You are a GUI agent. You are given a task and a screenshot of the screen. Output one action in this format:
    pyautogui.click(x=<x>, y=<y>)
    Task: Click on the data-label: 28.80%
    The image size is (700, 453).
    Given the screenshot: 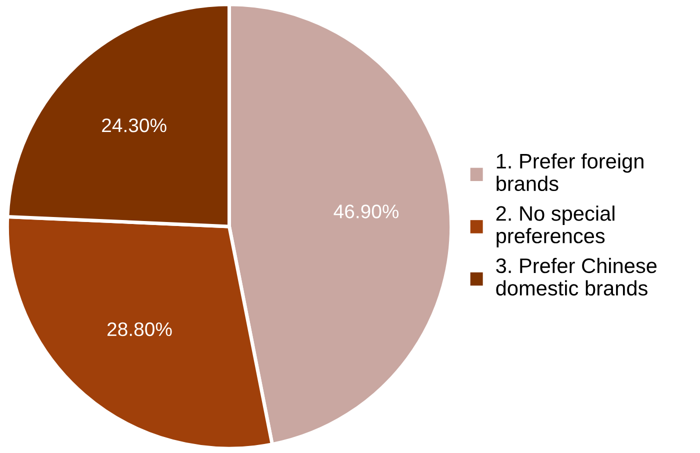 What is the action you would take?
    pyautogui.click(x=140, y=329)
    